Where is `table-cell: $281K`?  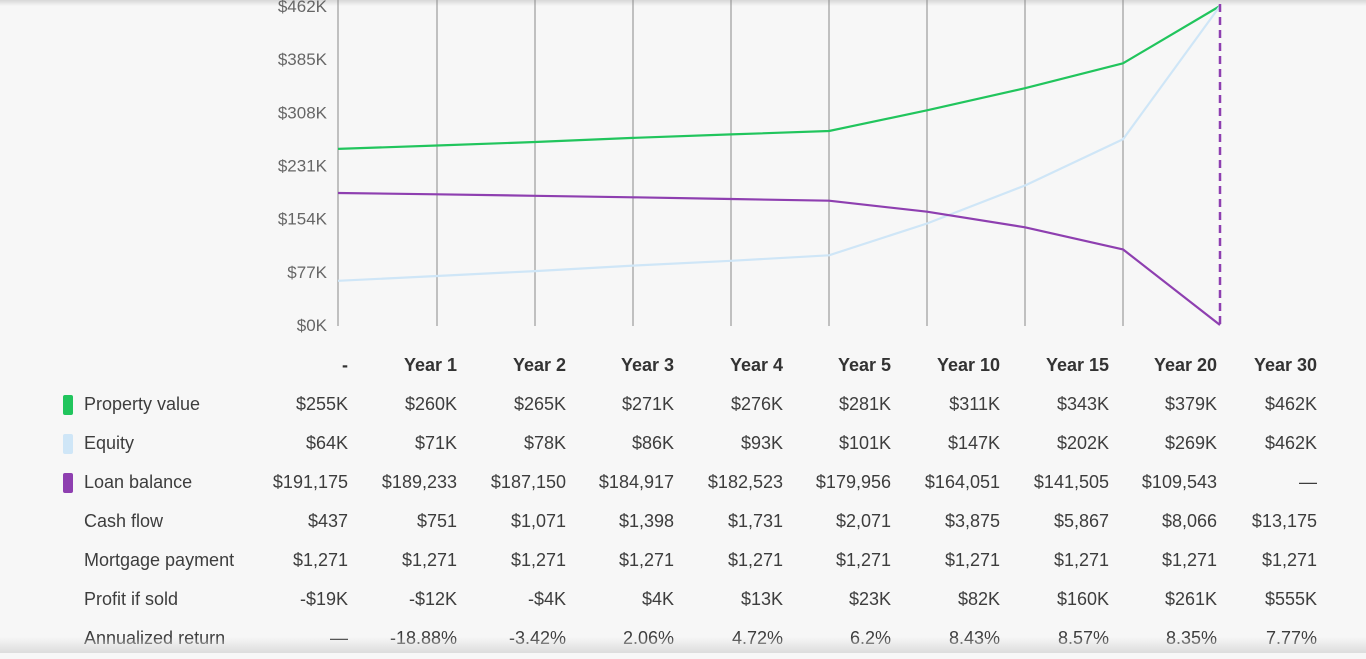
table-cell: $281K is located at coordinates (864, 404).